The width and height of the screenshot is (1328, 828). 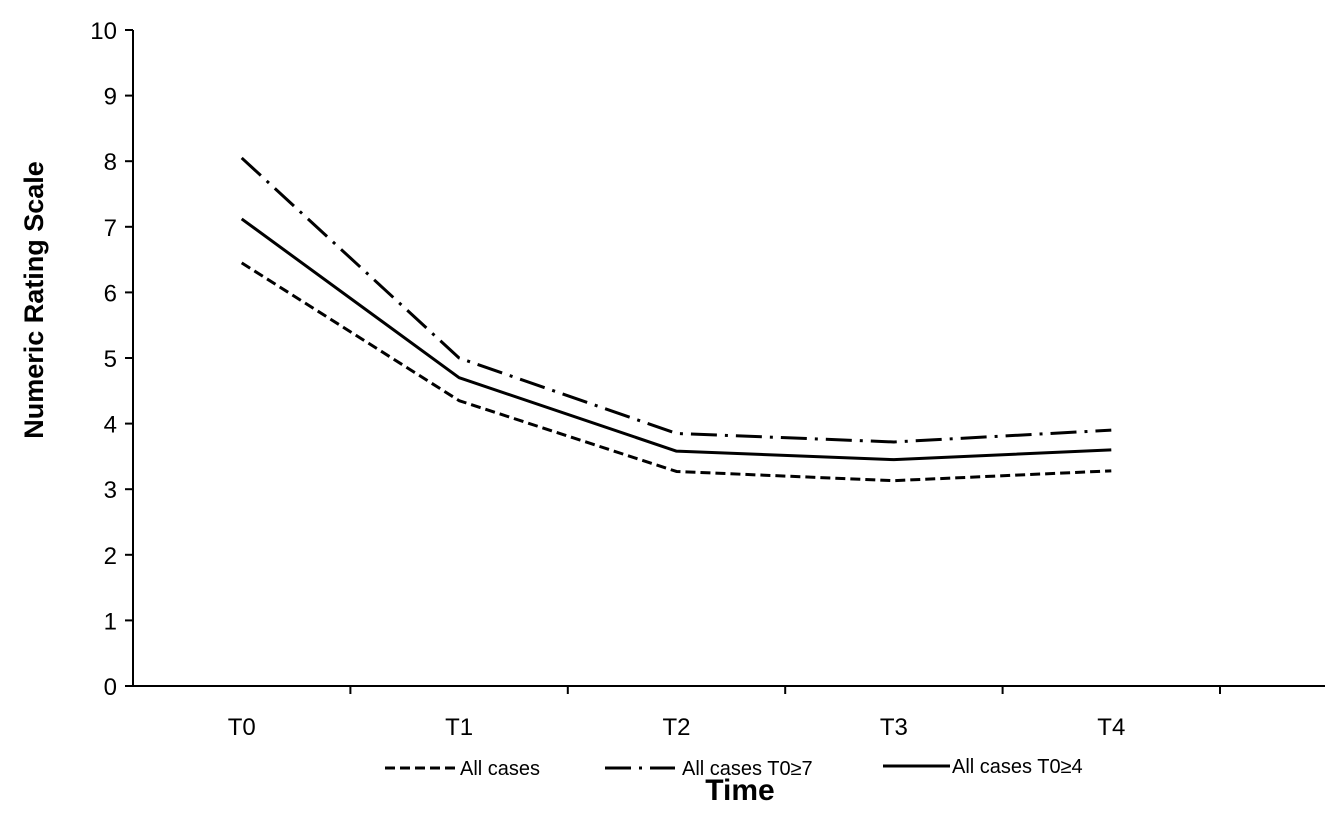 I want to click on y-tick-label: 3, so click(x=110, y=490).